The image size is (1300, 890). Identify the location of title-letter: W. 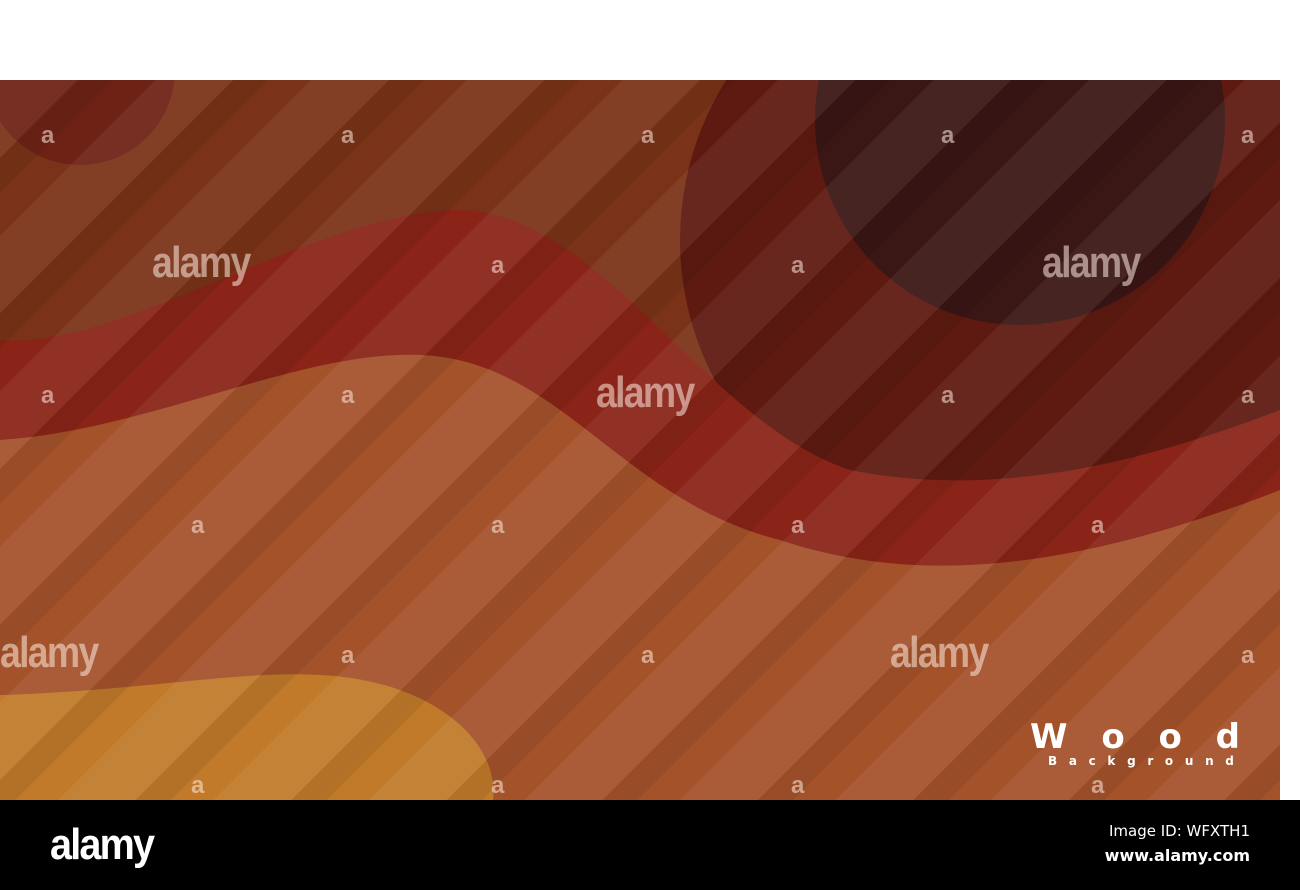
(1049, 737).